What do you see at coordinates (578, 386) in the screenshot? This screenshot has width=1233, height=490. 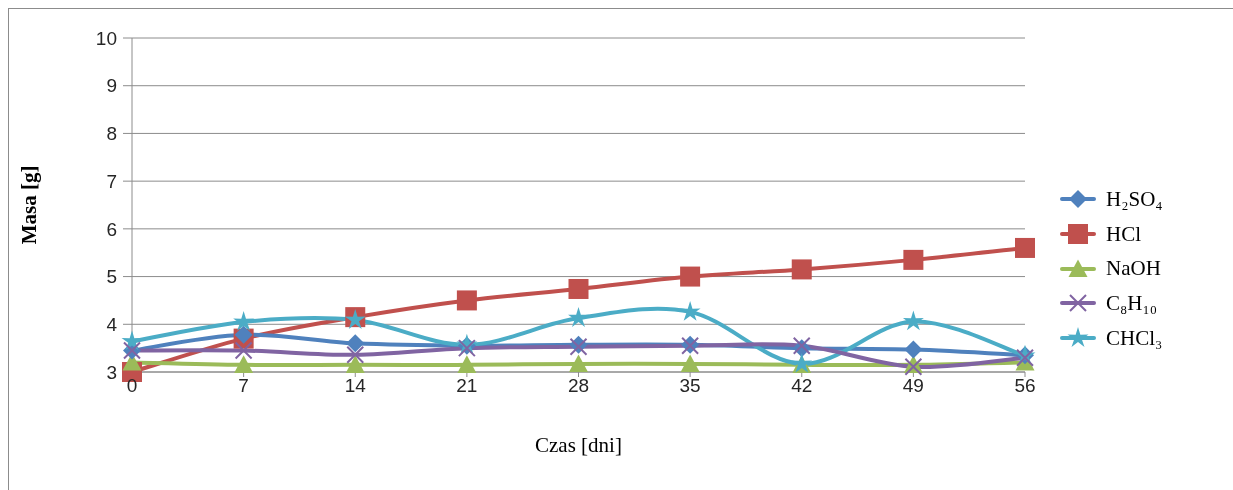 I see `x-tick-label: 28` at bounding box center [578, 386].